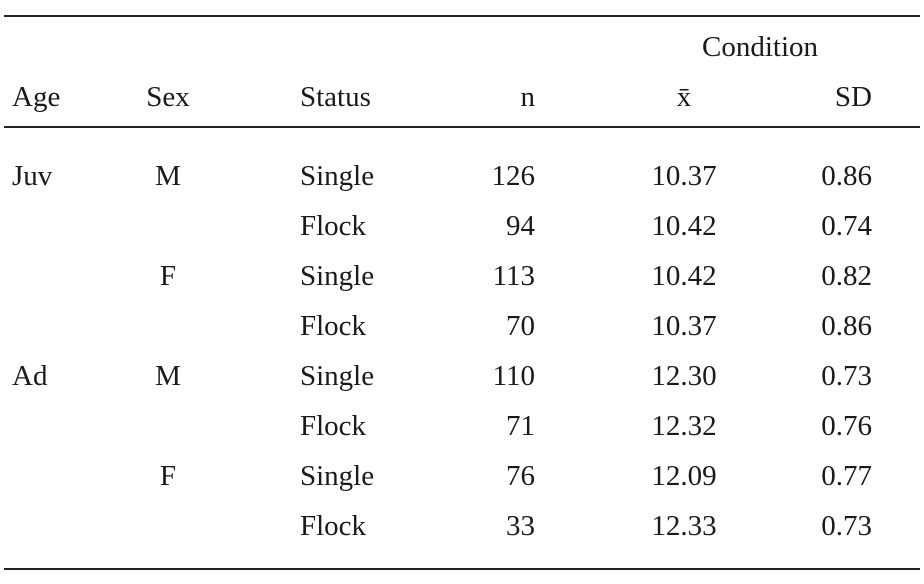 The height and width of the screenshot is (584, 924). What do you see at coordinates (520, 226) in the screenshot?
I see `cell-n: 94` at bounding box center [520, 226].